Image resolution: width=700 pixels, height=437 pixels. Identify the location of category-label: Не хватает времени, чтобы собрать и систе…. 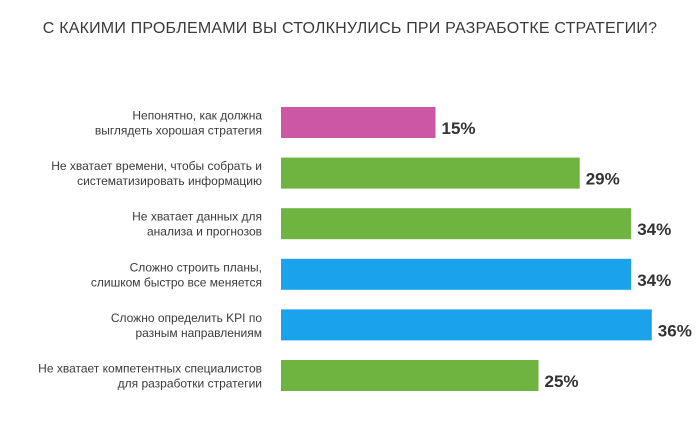
(156, 173).